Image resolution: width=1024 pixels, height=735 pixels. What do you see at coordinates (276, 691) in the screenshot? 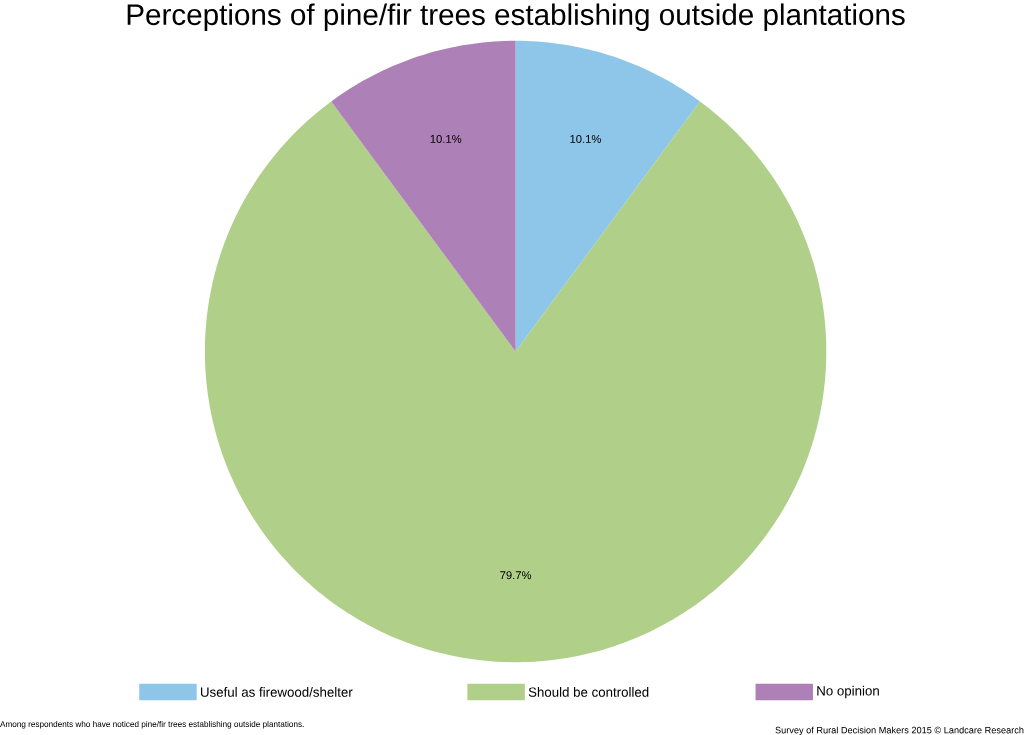
I see `legend-label: Useful as firewood/shelter` at bounding box center [276, 691].